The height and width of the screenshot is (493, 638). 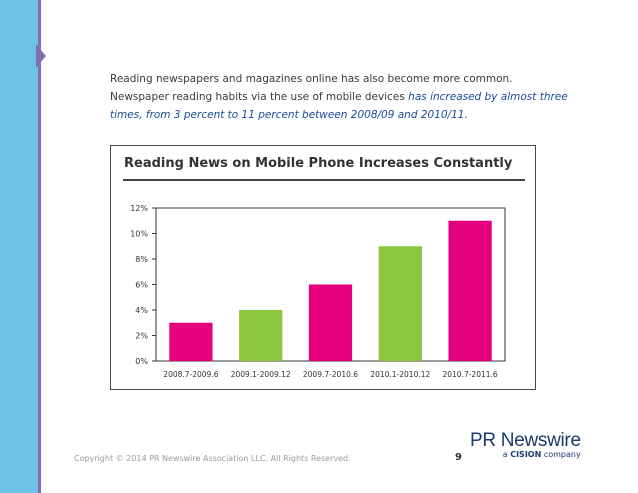 I want to click on x-tick-label: 2009.1-2009.12, so click(x=261, y=374).